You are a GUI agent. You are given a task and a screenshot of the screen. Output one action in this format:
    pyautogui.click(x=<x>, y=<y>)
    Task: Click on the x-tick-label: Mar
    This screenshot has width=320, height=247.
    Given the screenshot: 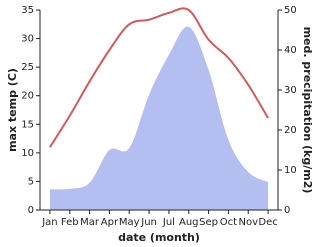 What is the action you would take?
    pyautogui.click(x=90, y=222)
    